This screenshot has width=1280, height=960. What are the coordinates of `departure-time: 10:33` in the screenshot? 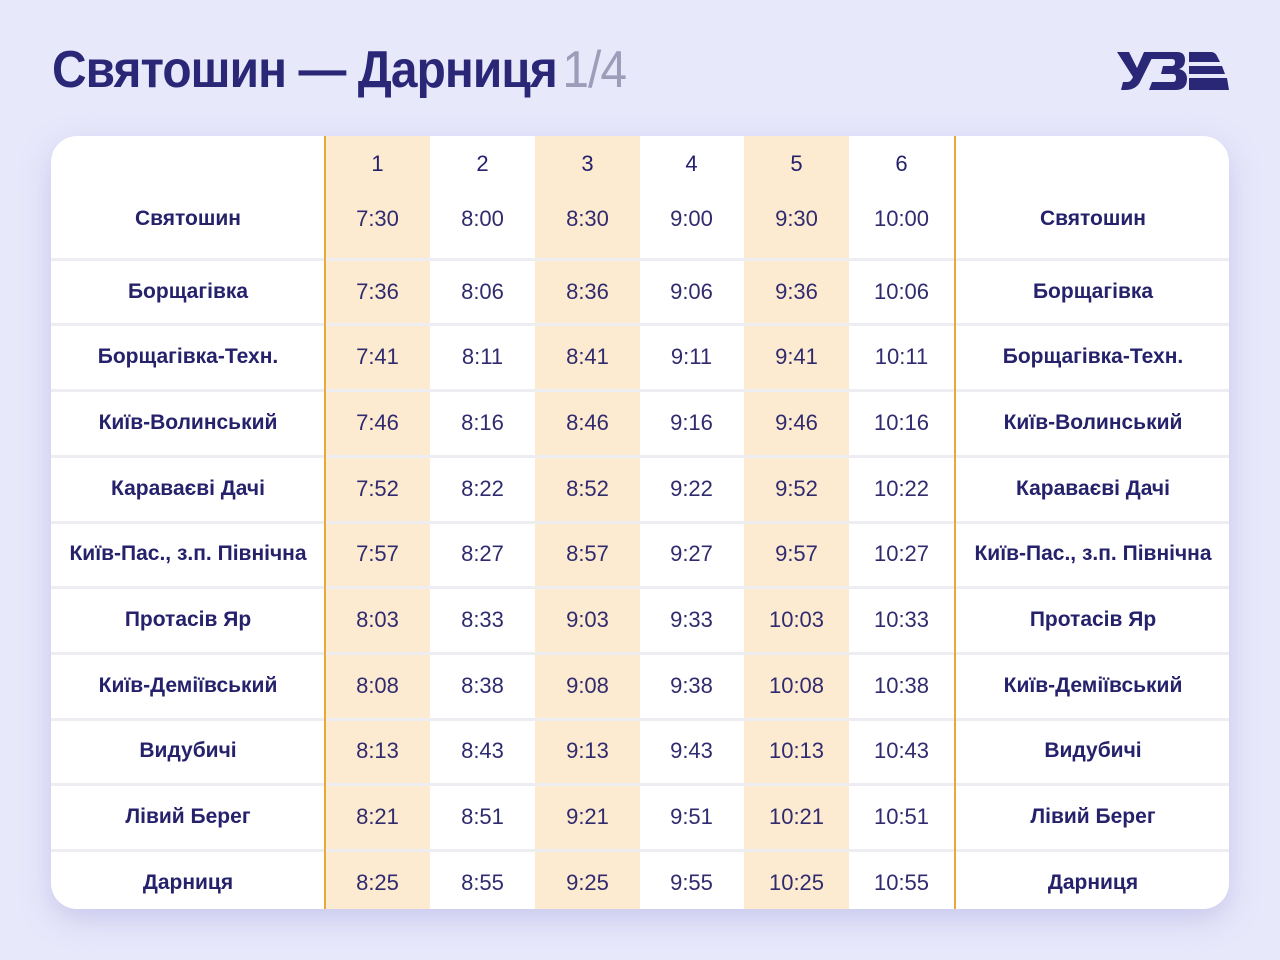 It's located at (901, 620).